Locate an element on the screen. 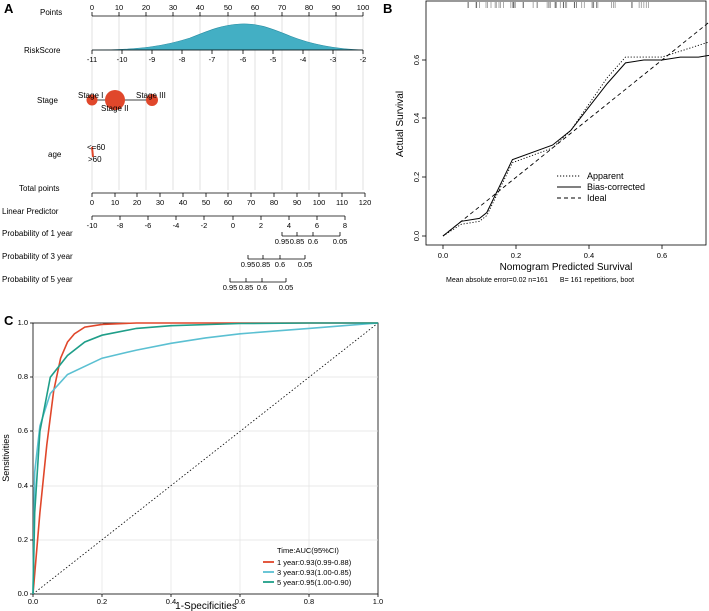 Image resolution: width=709 pixels, height=611 pixels. calib-x-tick: 0.4 is located at coordinates (589, 255).